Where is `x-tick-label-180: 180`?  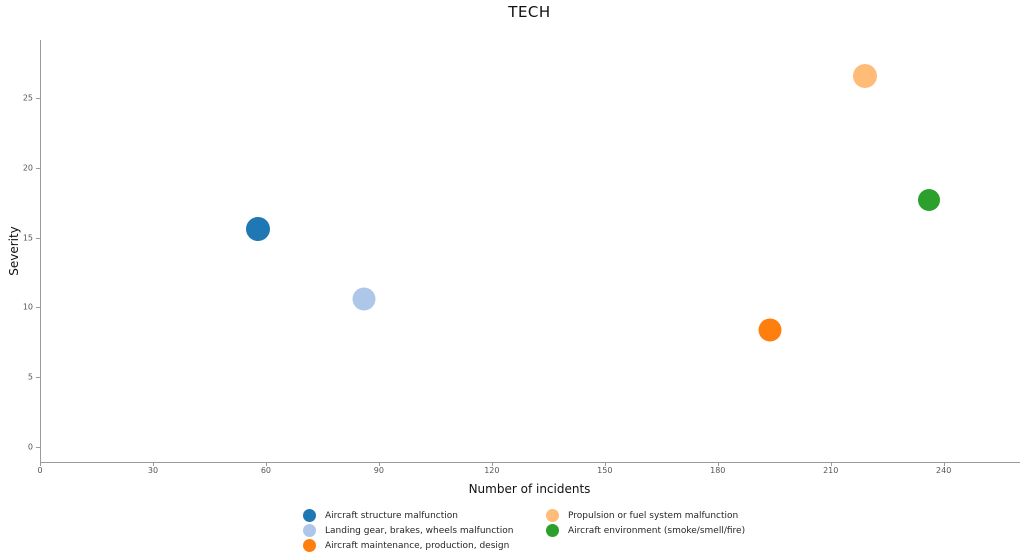
x-tick-label-180: 180 is located at coordinates (718, 470).